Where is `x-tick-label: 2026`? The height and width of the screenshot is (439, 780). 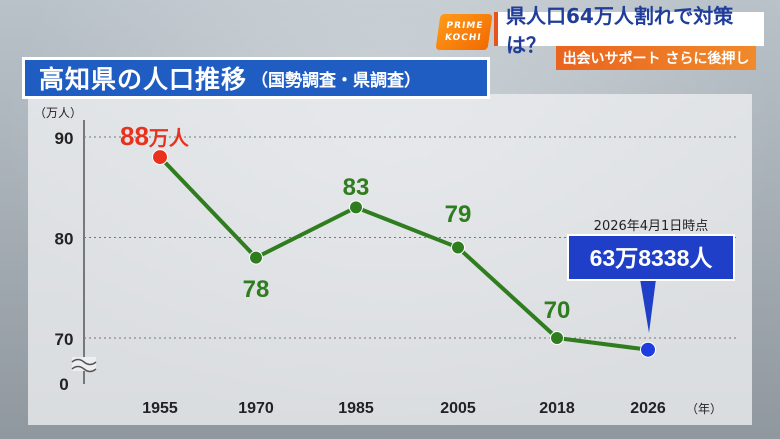
x-tick-label: 2026 is located at coordinates (648, 408).